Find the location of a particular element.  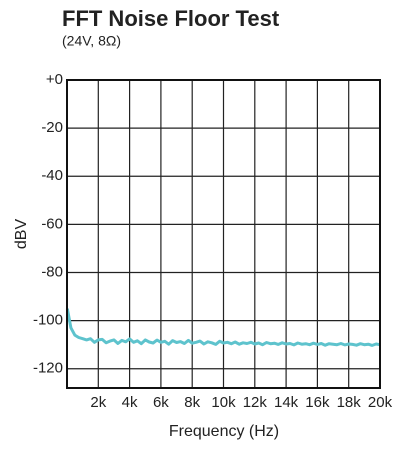

data-line is located at coordinates (223, 327).